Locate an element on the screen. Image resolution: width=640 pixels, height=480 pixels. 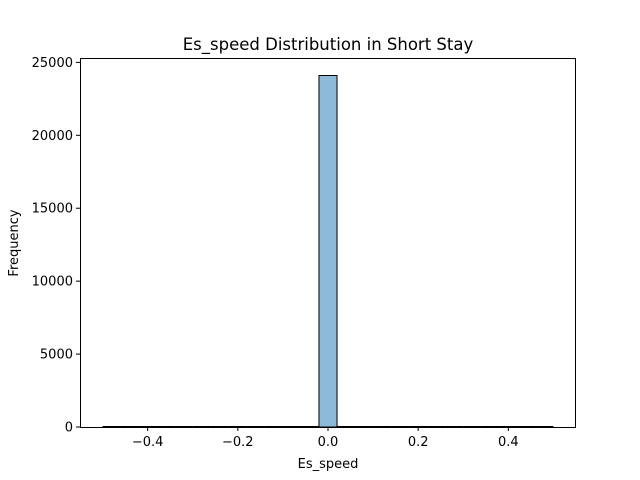
y-tick-label: 15000 is located at coordinates (52, 209).